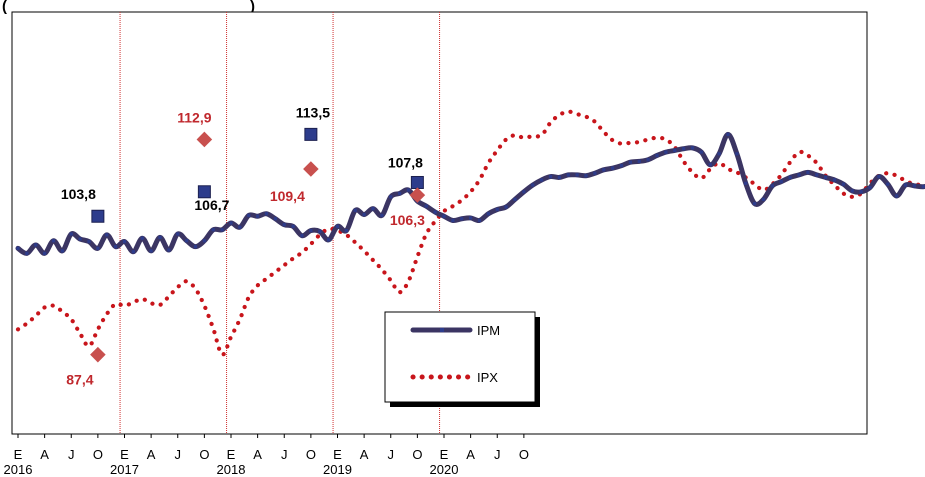  Describe the element at coordinates (124, 469) in the screenshot. I see `year-label: 2017` at that location.